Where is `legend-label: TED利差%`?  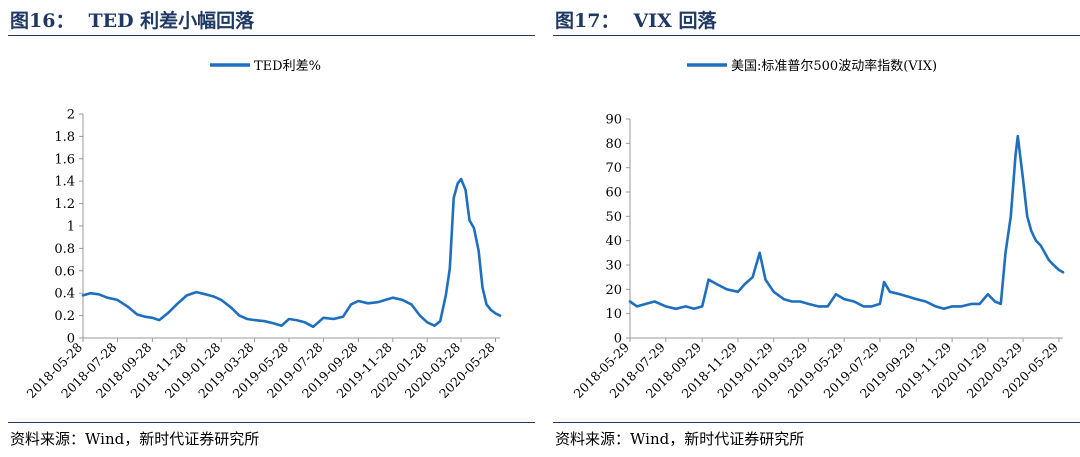 legend-label: TED利差% is located at coordinates (287, 66).